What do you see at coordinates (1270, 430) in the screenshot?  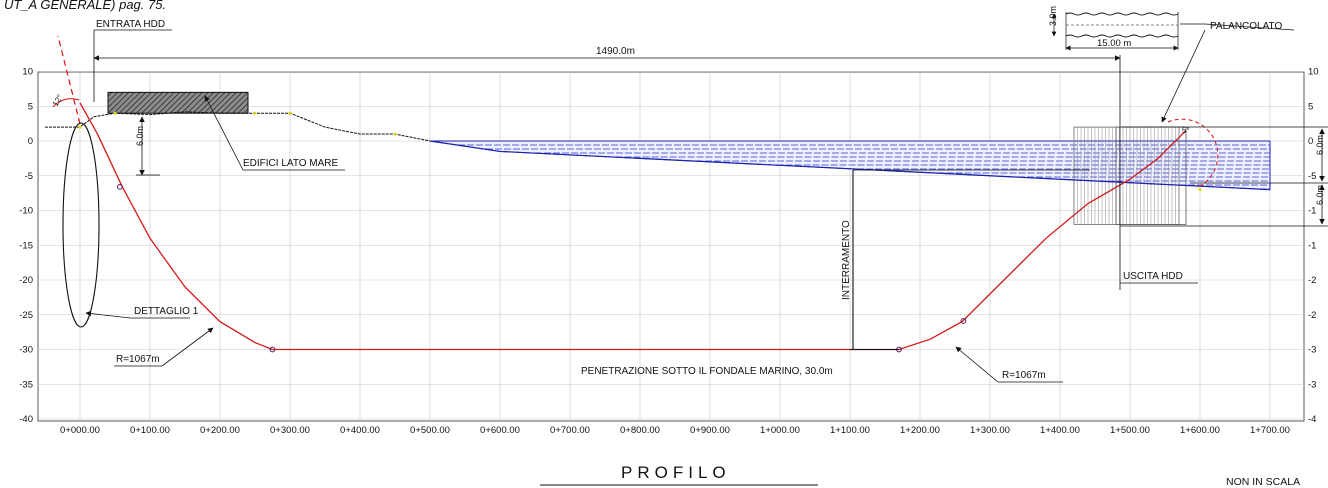 I see `x-tick-label: 1+700.00` at bounding box center [1270, 430].